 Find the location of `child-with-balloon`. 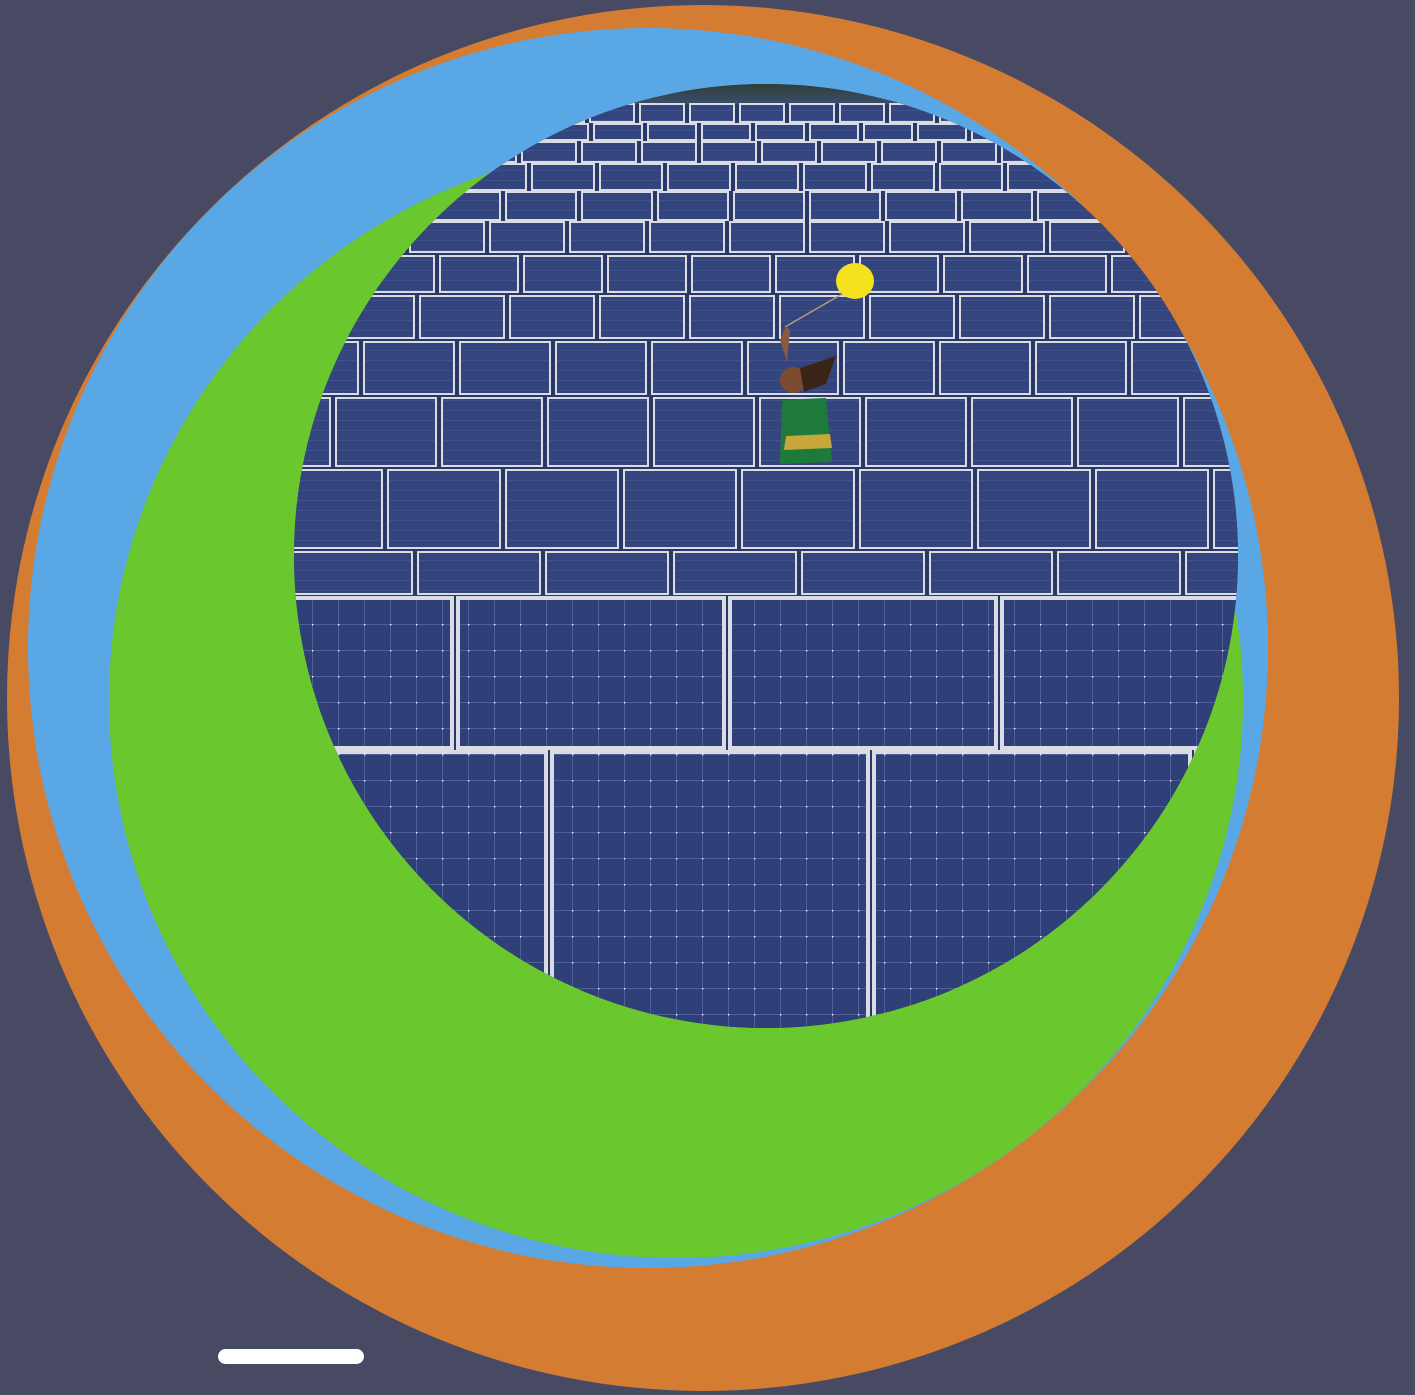

child-with-balloon is located at coordinates (827, 363).